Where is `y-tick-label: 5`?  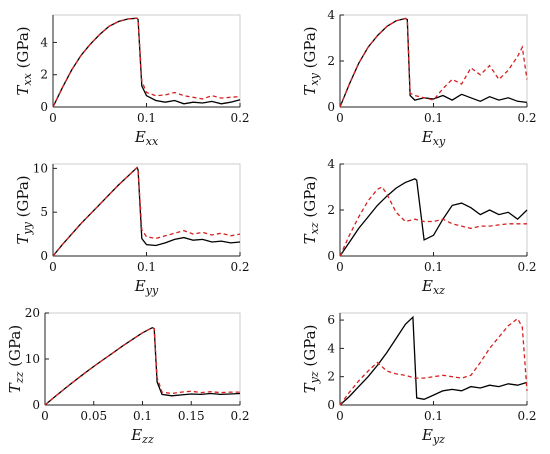 y-tick-label: 5 is located at coordinates (44, 212).